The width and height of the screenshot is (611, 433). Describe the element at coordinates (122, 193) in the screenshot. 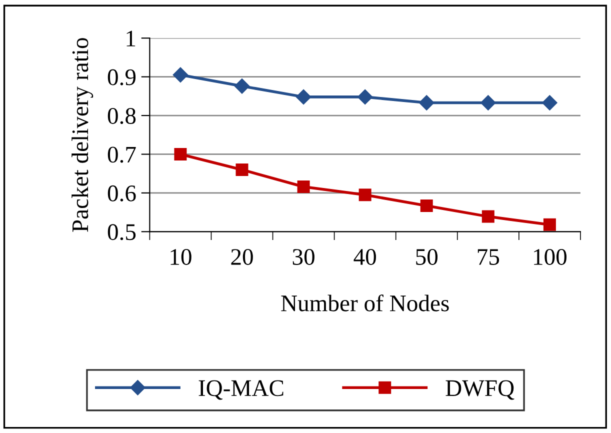

I see `y-tick-label: 0.6` at that location.